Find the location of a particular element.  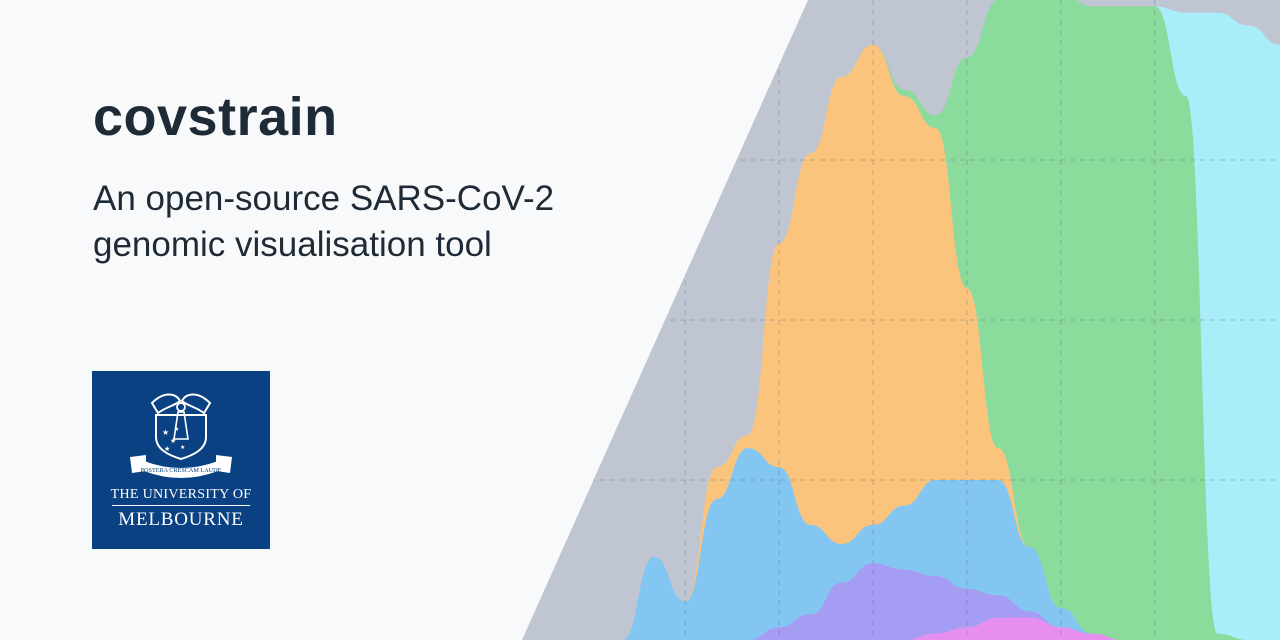

logo-divider is located at coordinates (181, 505).